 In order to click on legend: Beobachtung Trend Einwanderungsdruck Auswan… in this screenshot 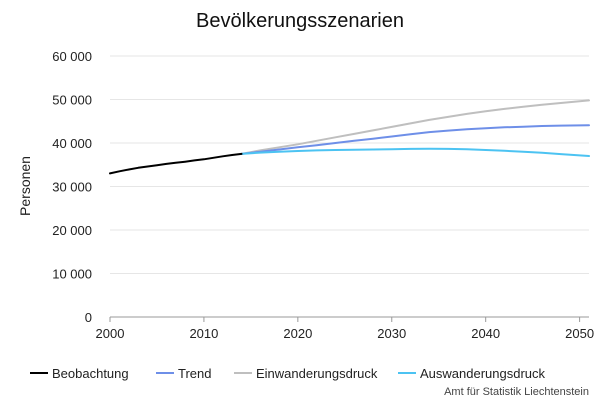, I will do `click(288, 373)`.